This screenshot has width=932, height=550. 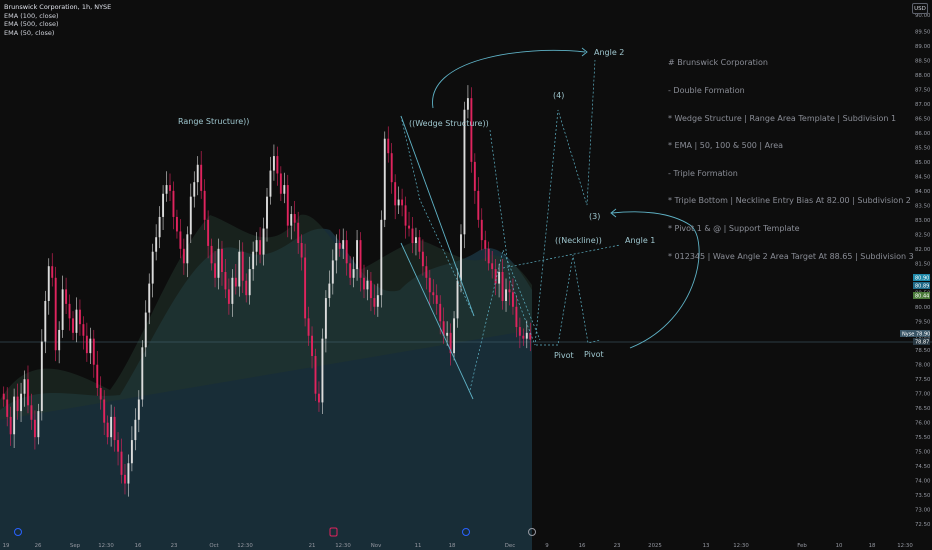 I want to click on note-line: - Triple Formation, so click(x=703, y=173).